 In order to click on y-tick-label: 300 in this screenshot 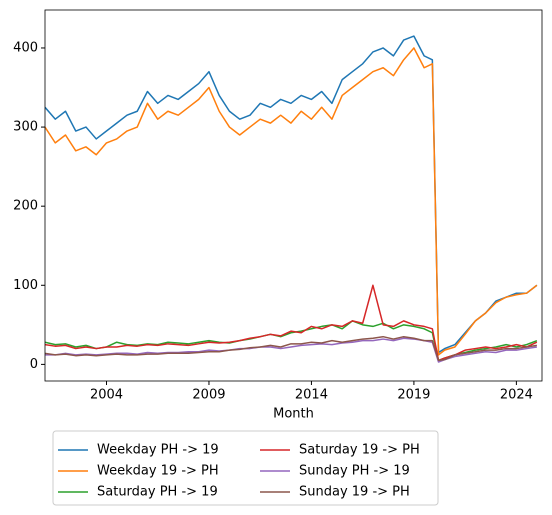, I will do `click(25, 127)`.